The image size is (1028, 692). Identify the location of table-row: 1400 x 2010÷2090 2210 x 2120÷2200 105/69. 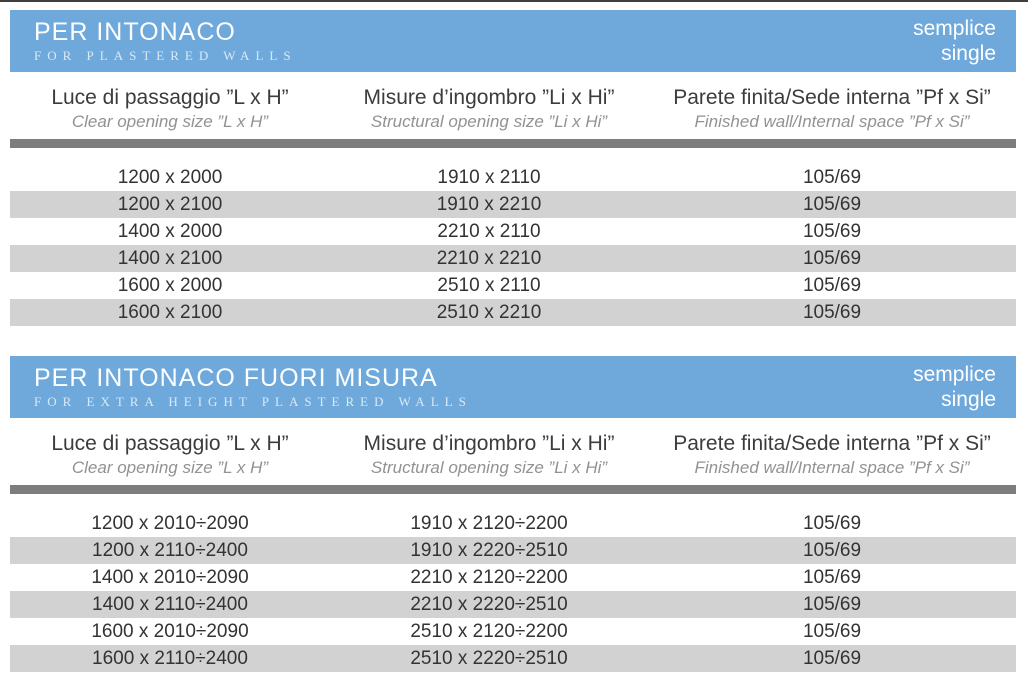
(476, 577).